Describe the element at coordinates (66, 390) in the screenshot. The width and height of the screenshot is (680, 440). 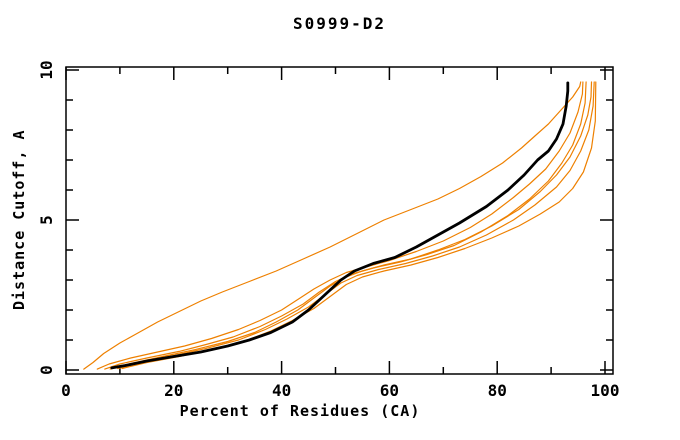
I see `x-tick-label: 0` at that location.